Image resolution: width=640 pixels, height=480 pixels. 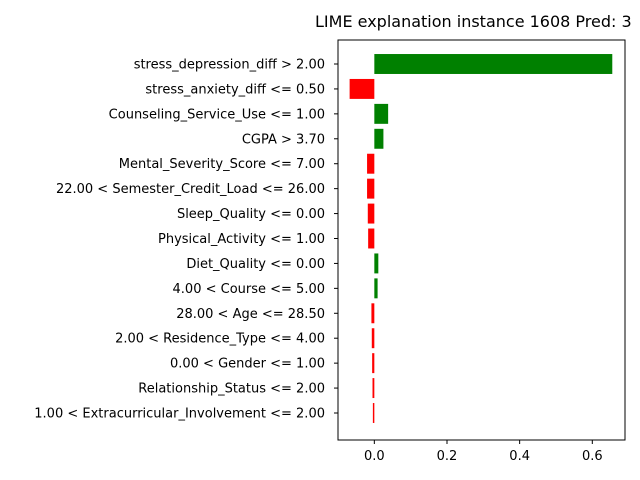 What do you see at coordinates (519, 456) in the screenshot?
I see `x-tick-label-2: 0.4` at bounding box center [519, 456].